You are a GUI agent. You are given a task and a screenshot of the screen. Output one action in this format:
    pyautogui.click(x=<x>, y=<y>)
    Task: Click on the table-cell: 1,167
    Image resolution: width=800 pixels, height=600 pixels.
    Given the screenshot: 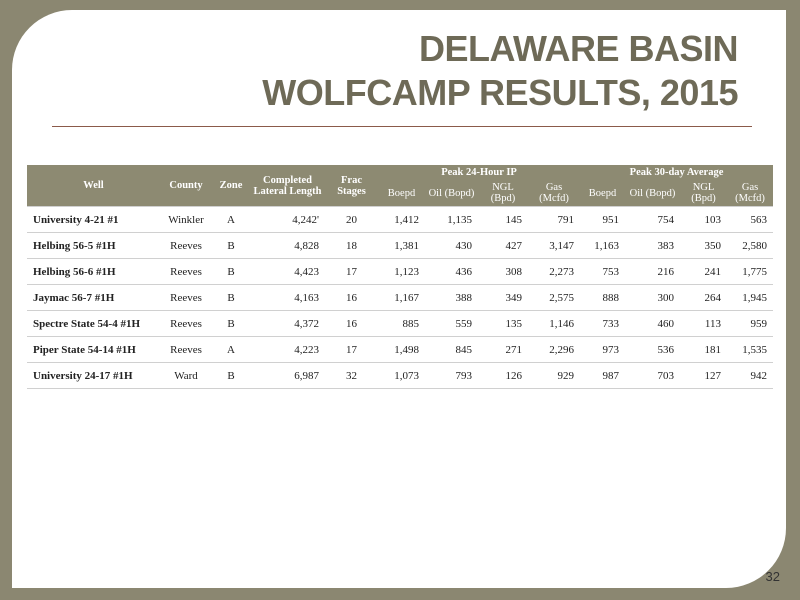 What is the action you would take?
    pyautogui.click(x=401, y=297)
    